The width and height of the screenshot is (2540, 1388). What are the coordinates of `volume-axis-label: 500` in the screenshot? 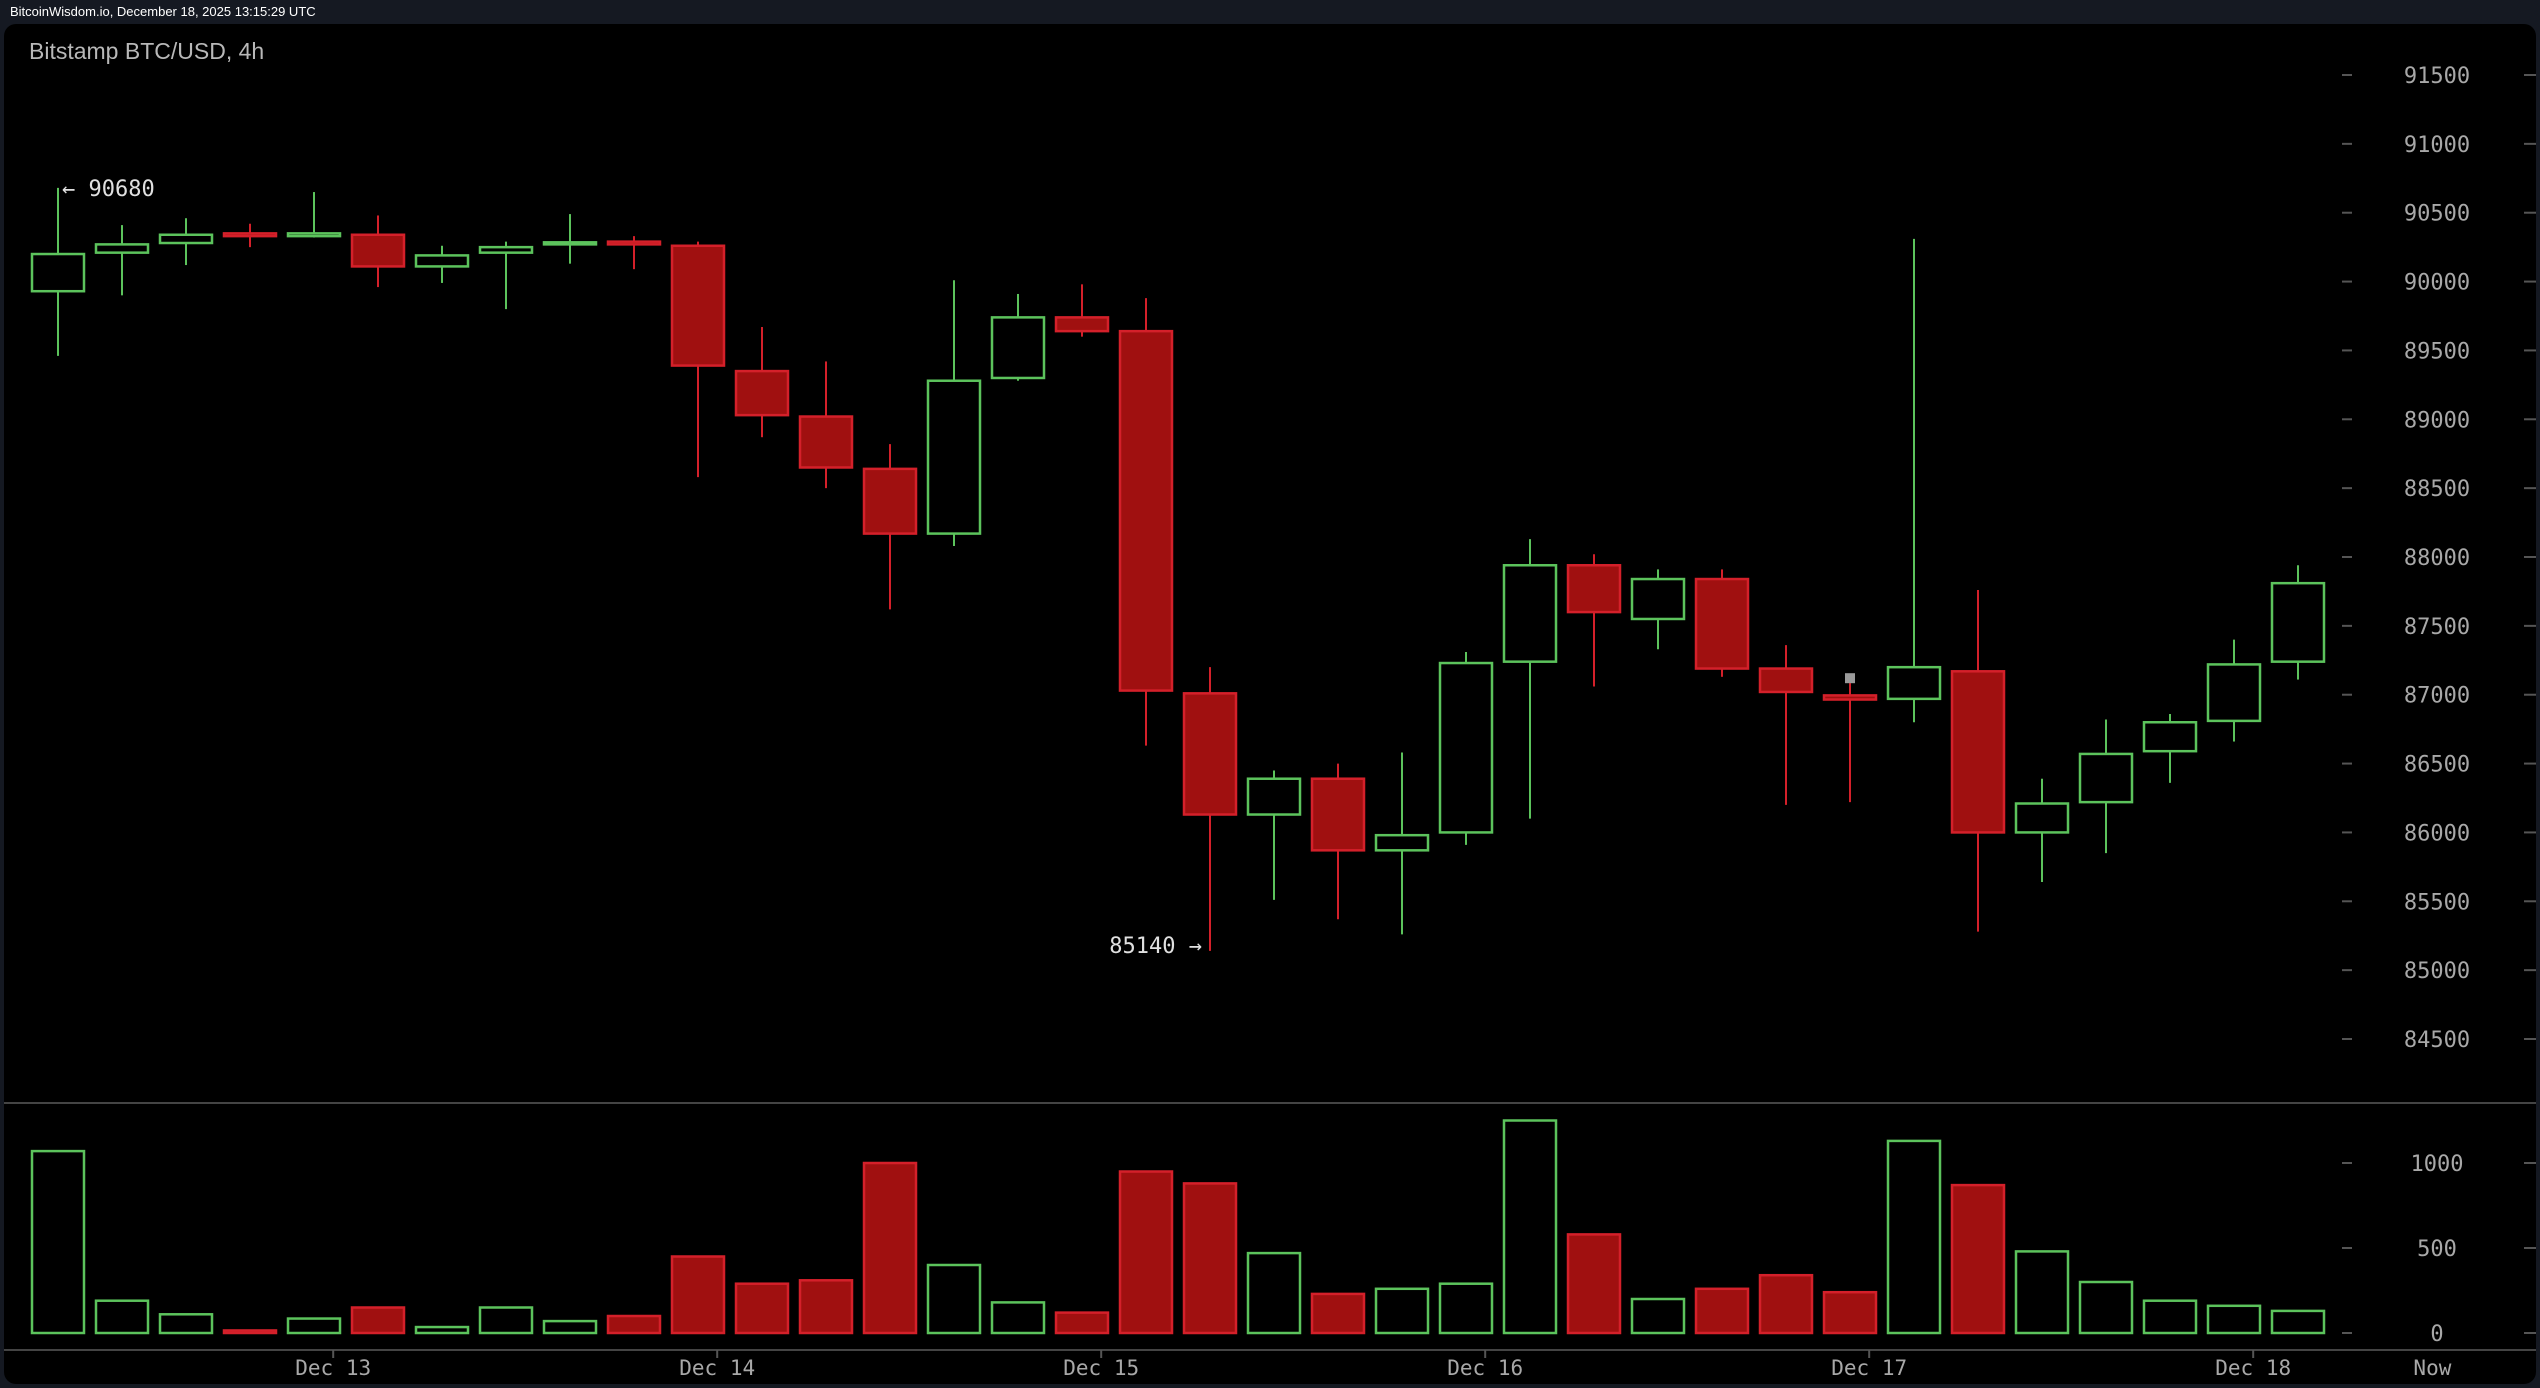 It's located at (2437, 1249).